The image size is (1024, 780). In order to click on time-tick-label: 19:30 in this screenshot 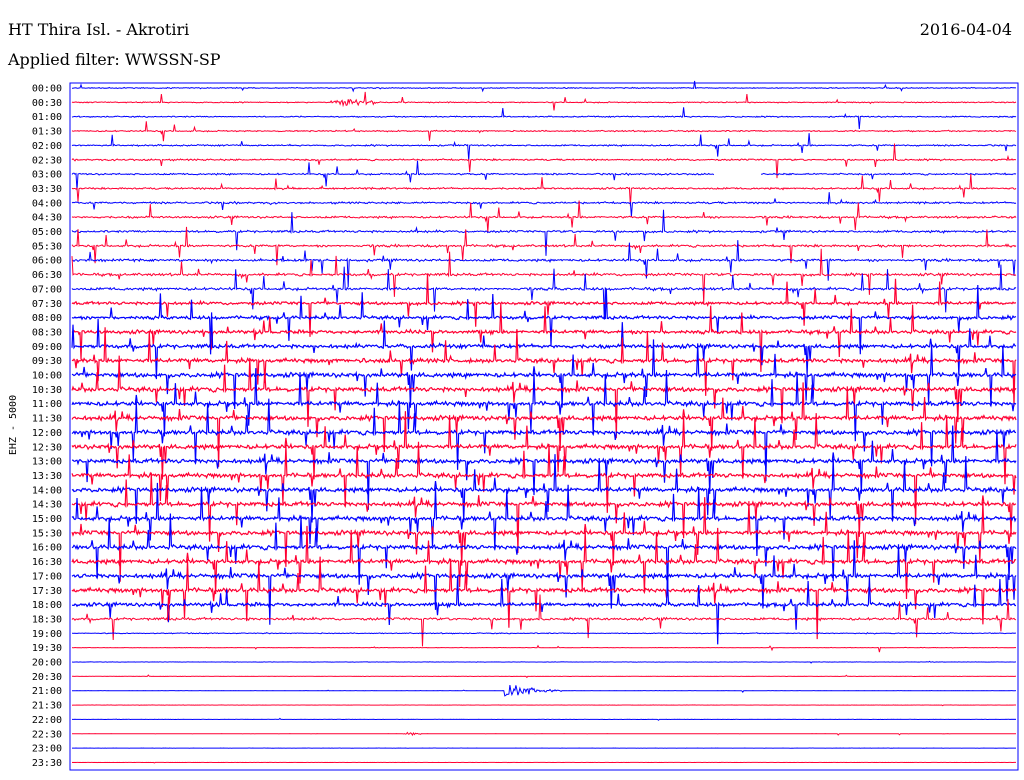, I will do `click(47, 648)`.